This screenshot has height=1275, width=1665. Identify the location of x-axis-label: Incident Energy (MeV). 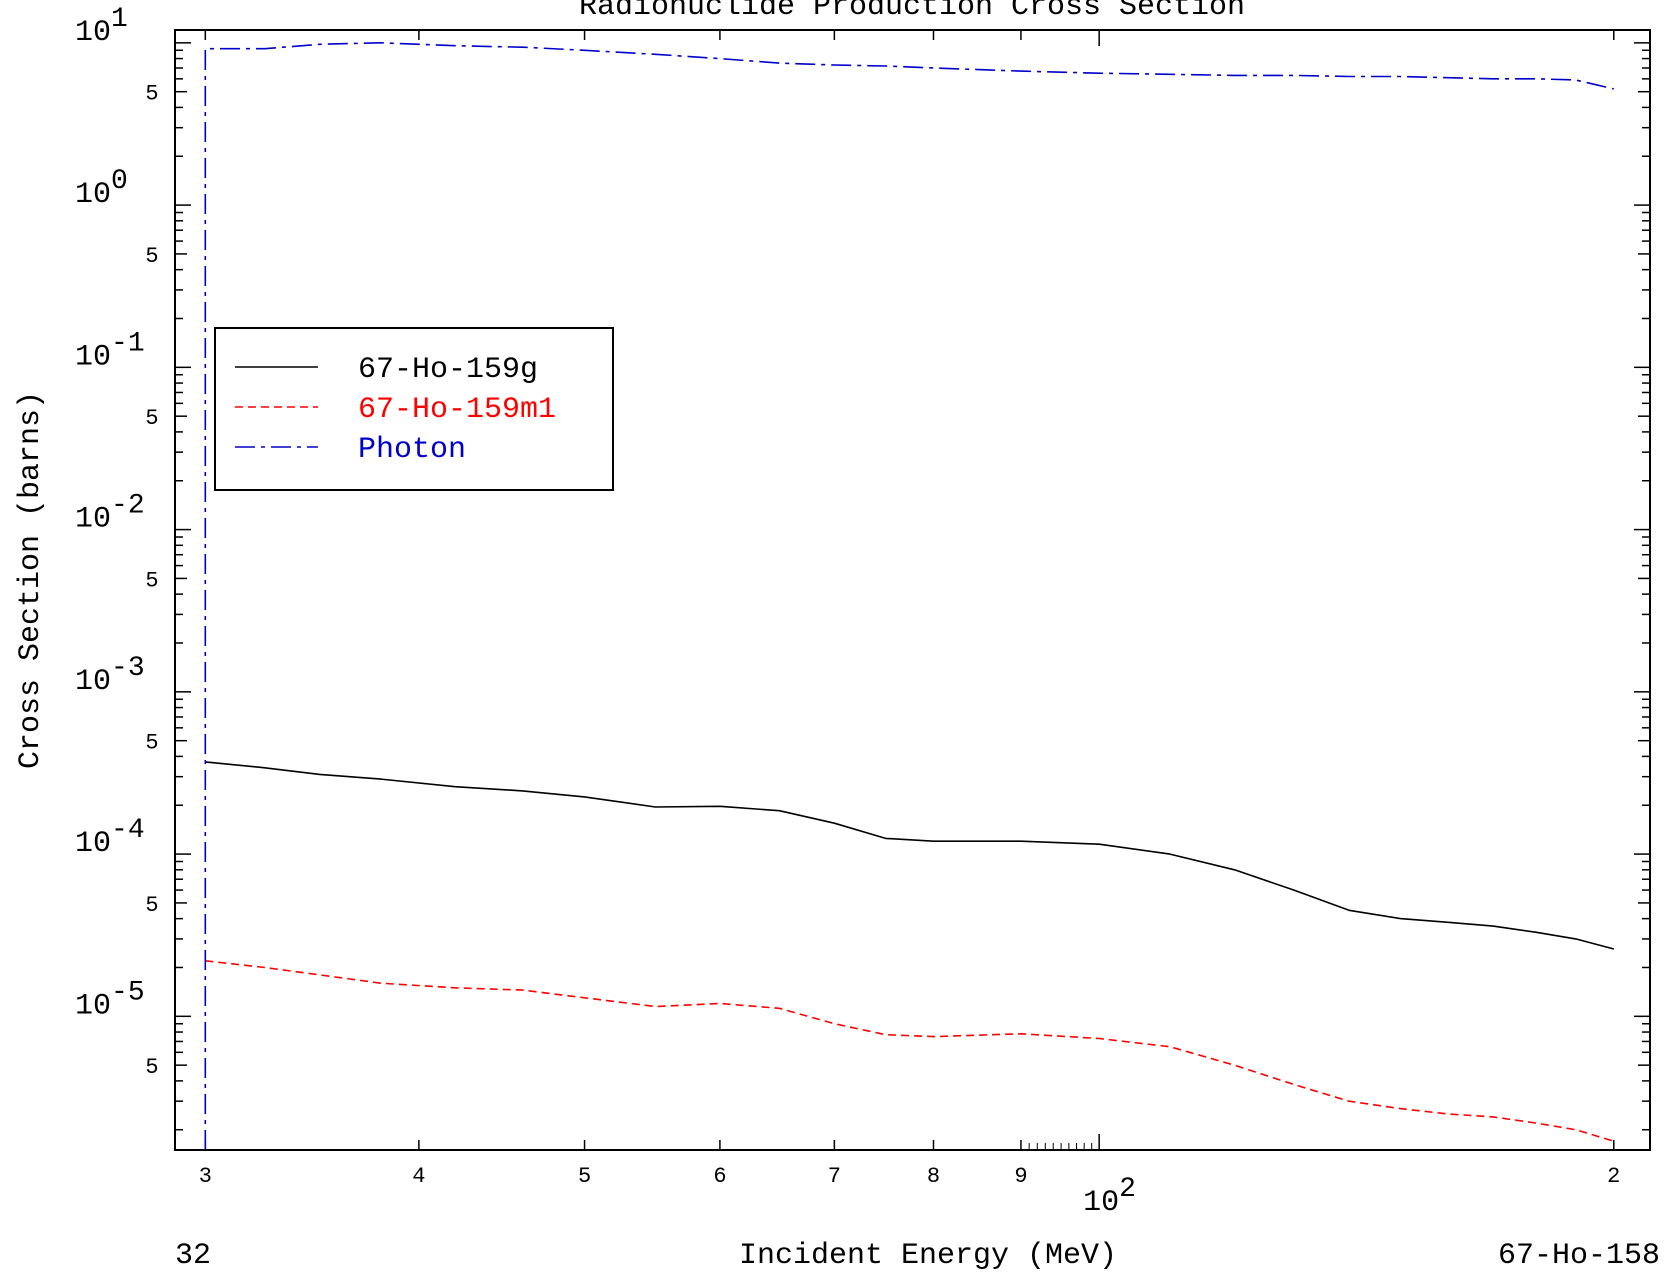
(928, 1256).